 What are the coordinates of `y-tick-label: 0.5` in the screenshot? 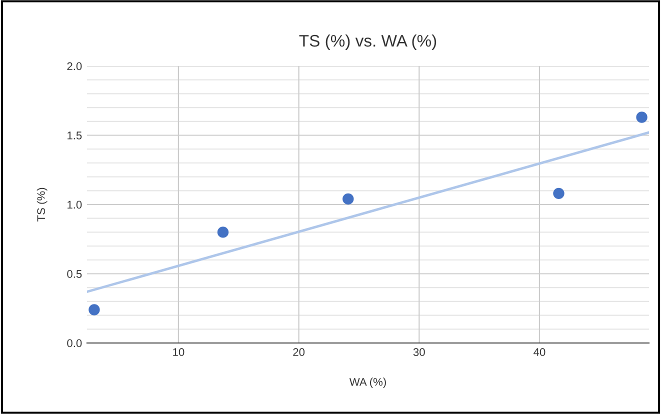 It's located at (74, 274).